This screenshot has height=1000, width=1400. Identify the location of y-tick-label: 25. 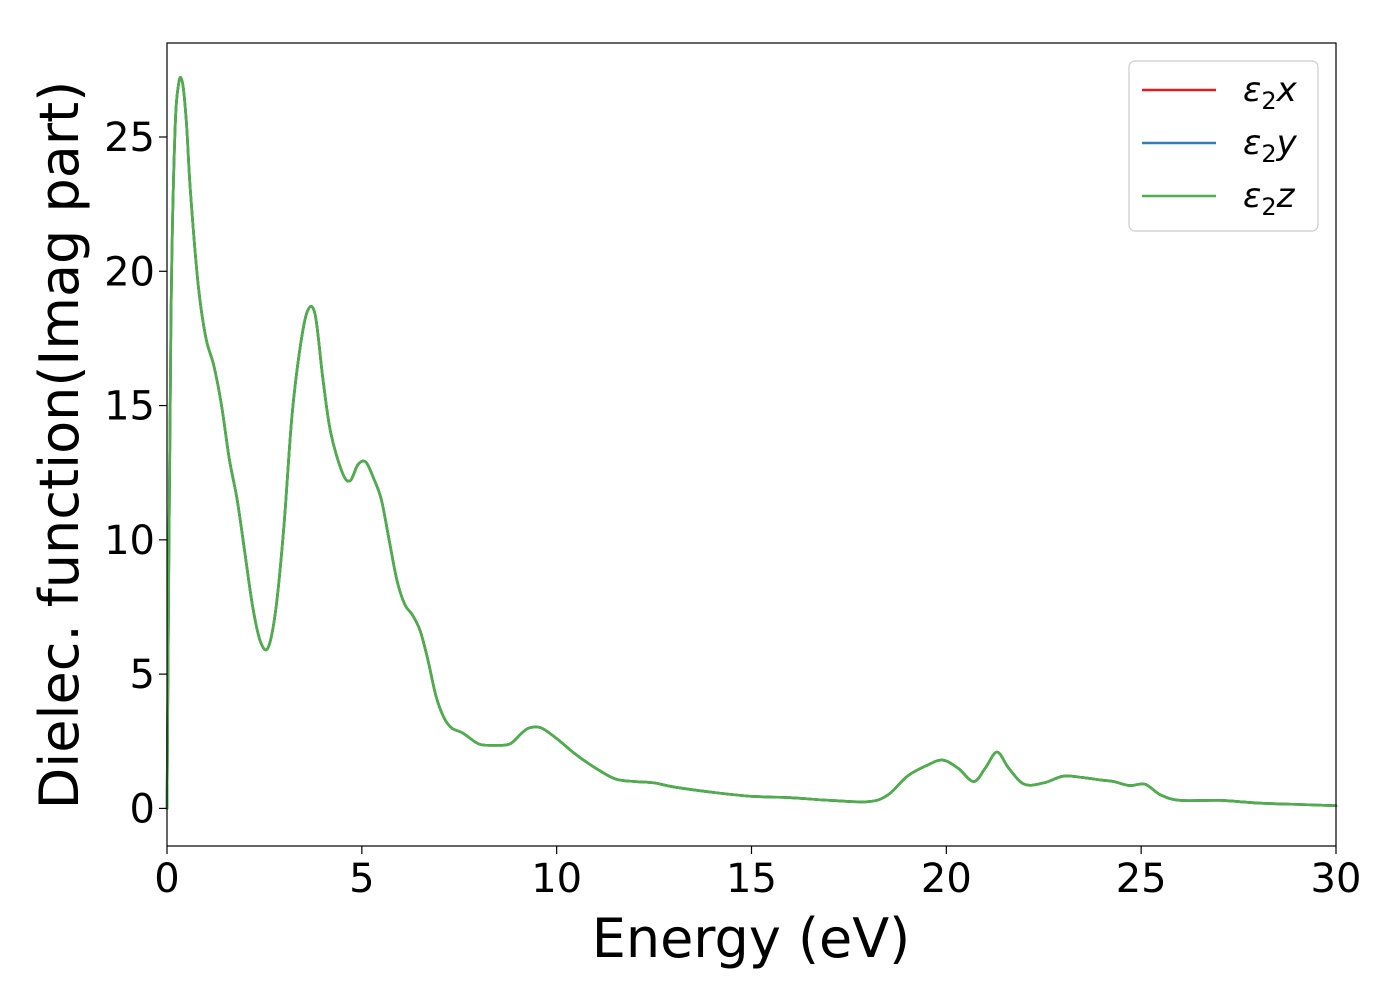
(129, 138).